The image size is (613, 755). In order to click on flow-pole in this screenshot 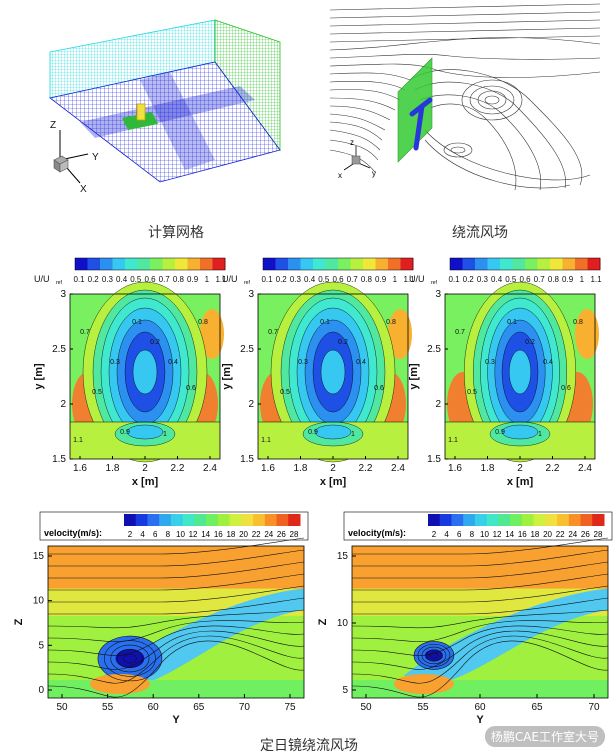, I will do `click(421, 124)`.